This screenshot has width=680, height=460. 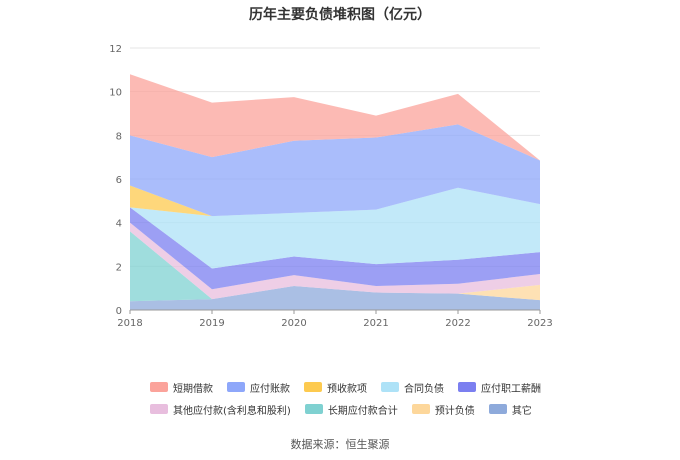 I want to click on legend-label: 预收款项, so click(x=347, y=389).